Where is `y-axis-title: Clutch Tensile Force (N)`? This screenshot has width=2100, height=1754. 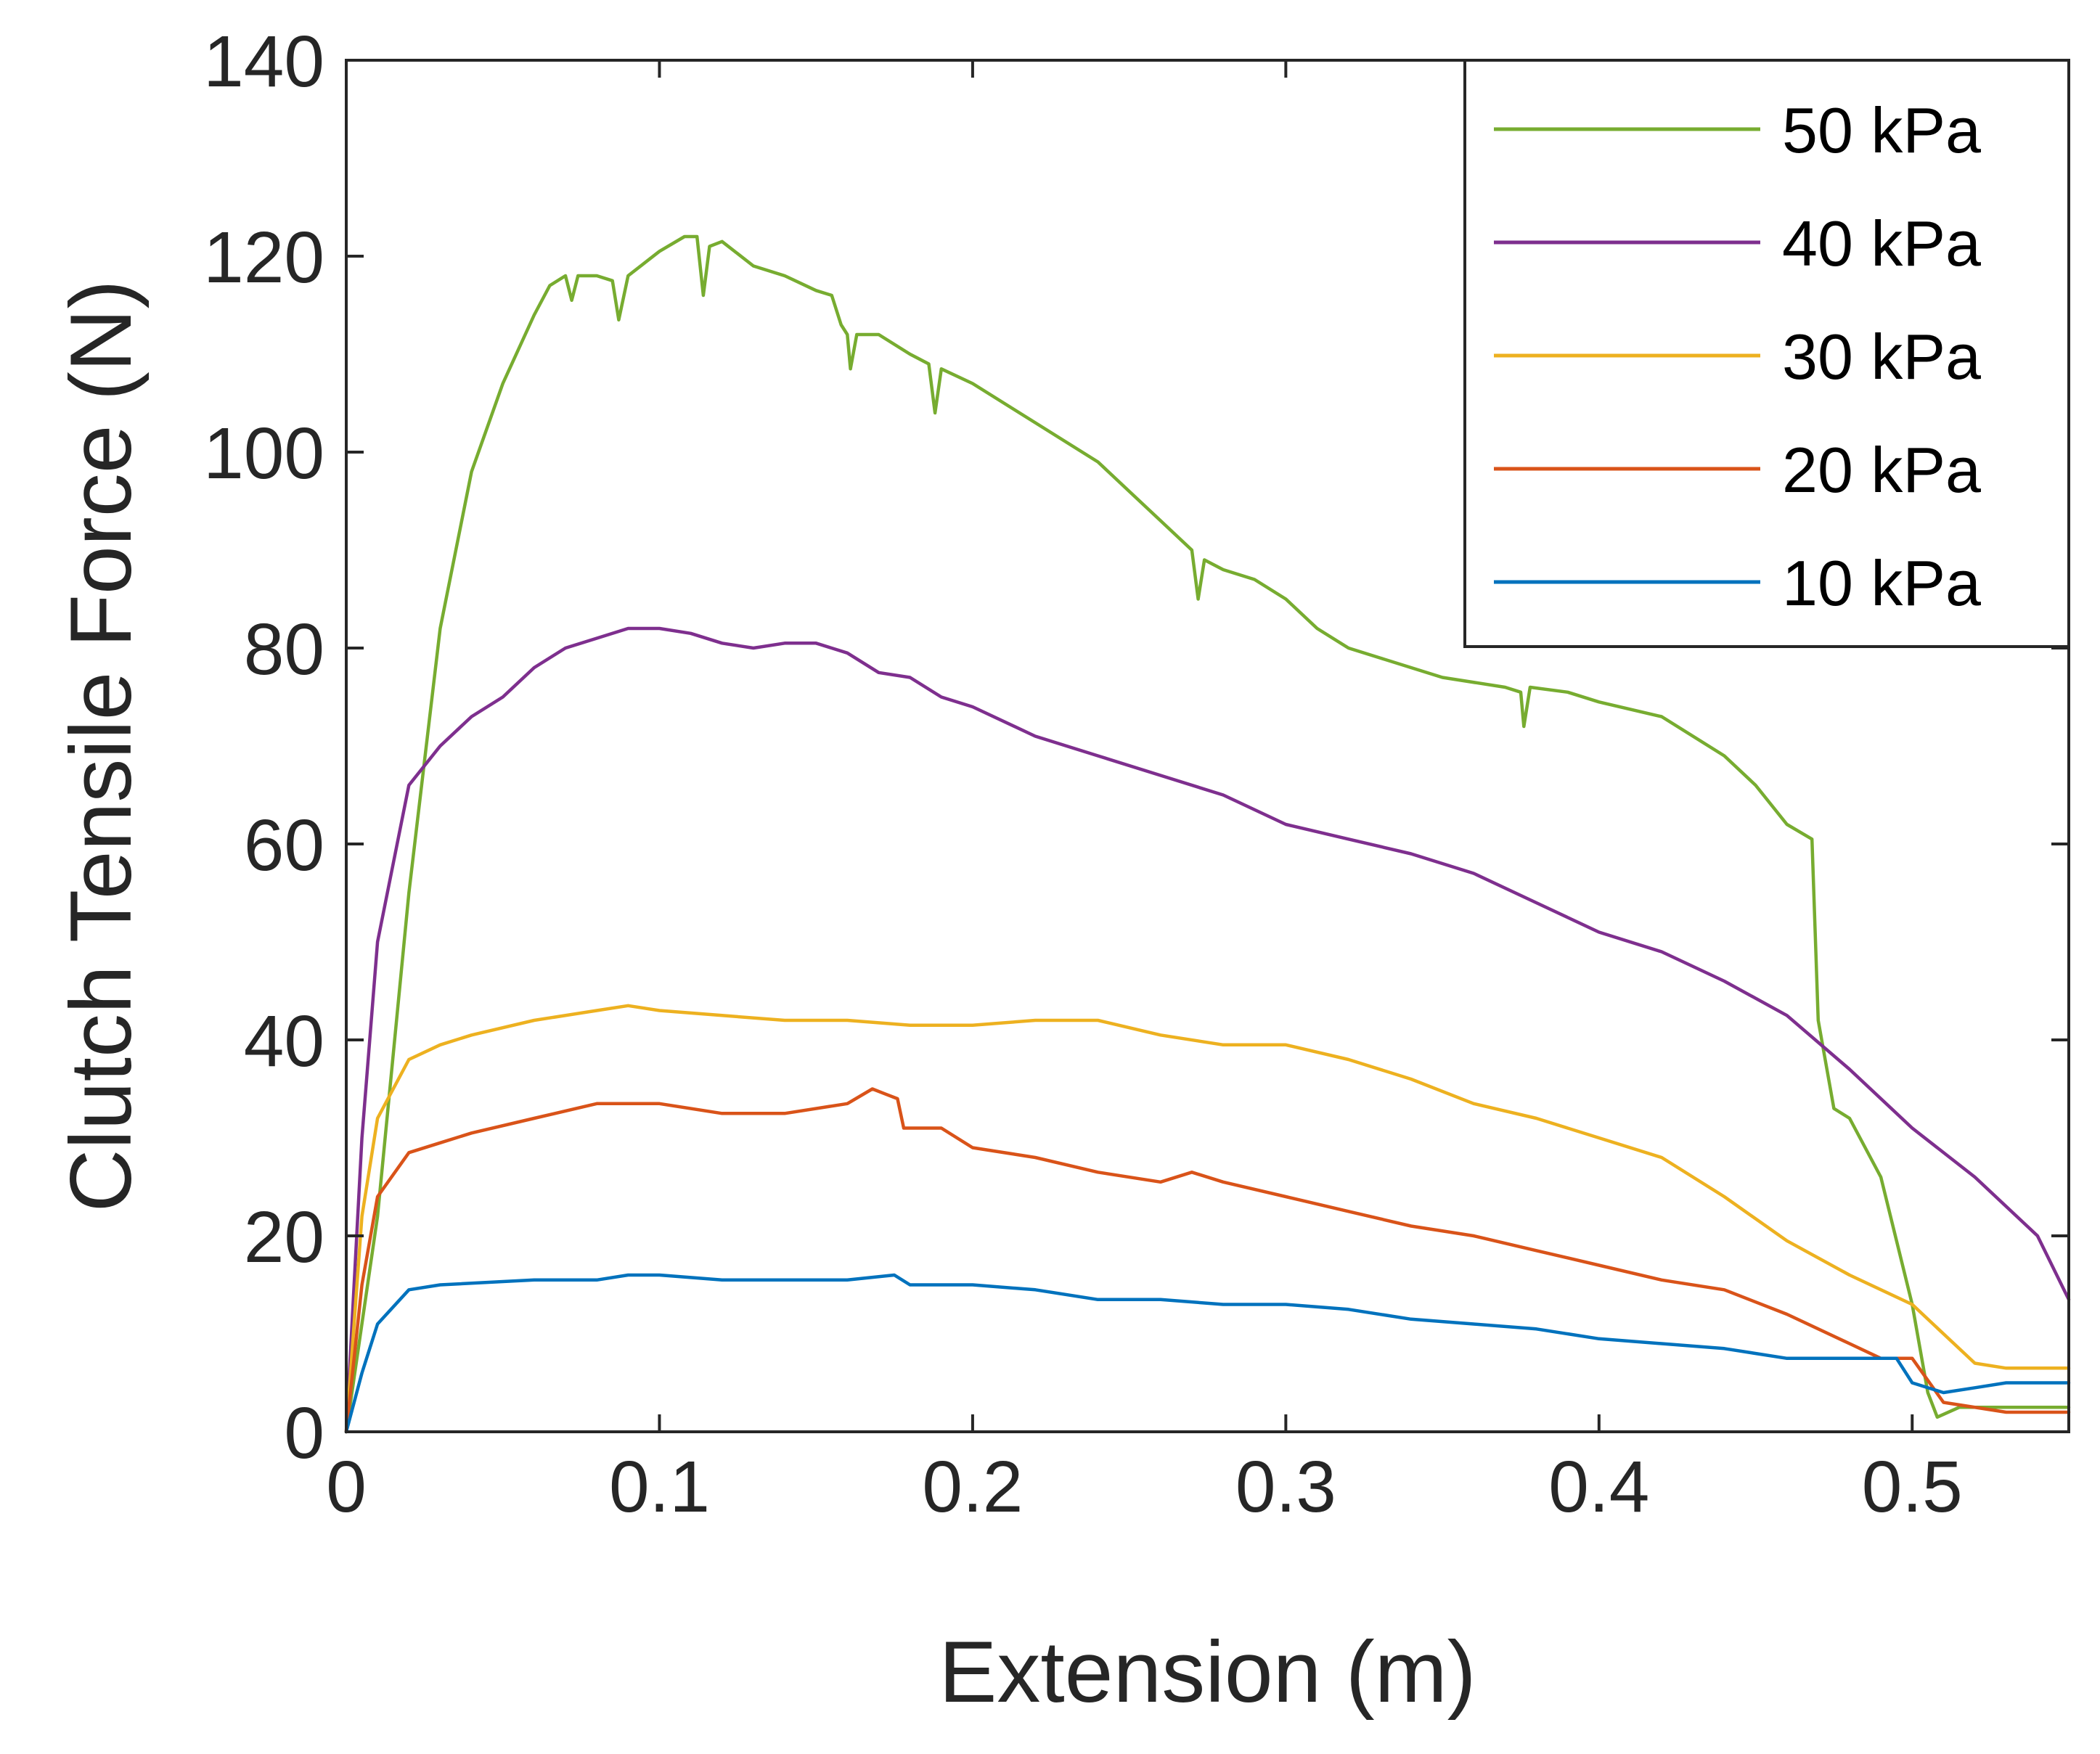 y-axis-title: Clutch Tensile Force (N) is located at coordinates (101, 746).